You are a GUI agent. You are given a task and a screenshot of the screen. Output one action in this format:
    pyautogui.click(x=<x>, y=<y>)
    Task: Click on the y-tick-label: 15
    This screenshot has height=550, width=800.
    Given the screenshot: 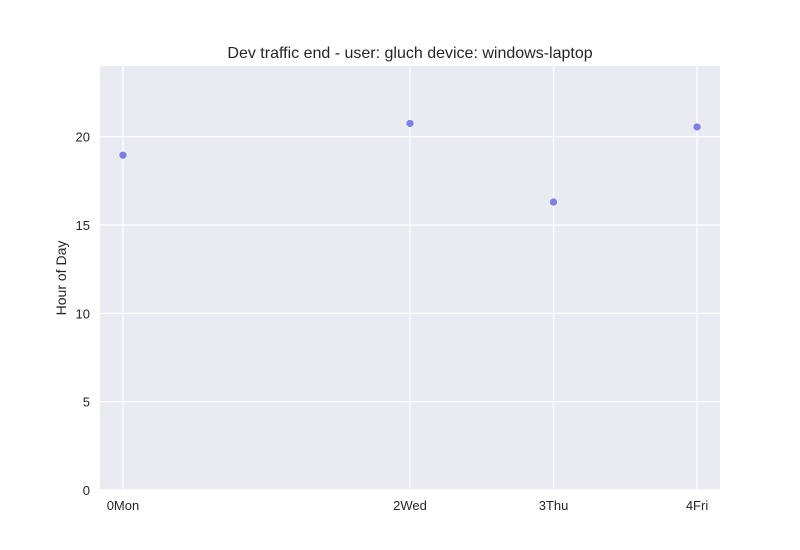 What is the action you would take?
    pyautogui.click(x=83, y=225)
    